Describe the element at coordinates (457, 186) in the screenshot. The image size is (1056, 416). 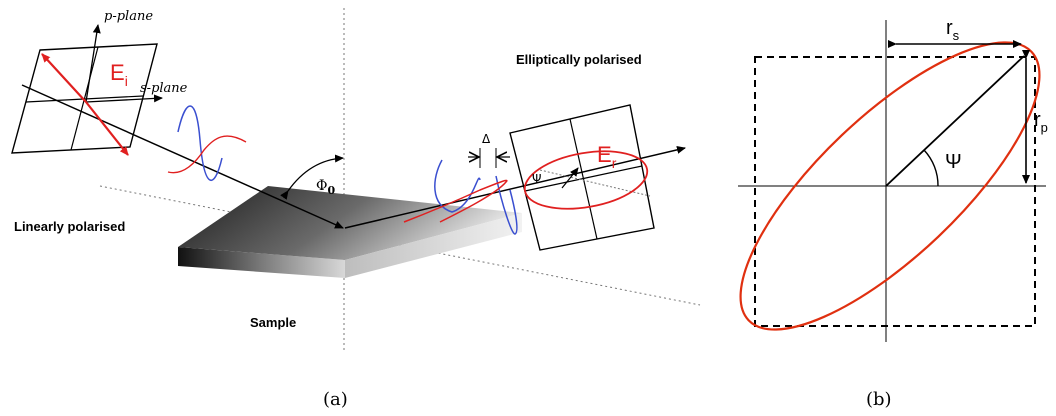
I see `reflected-blue-wave` at that location.